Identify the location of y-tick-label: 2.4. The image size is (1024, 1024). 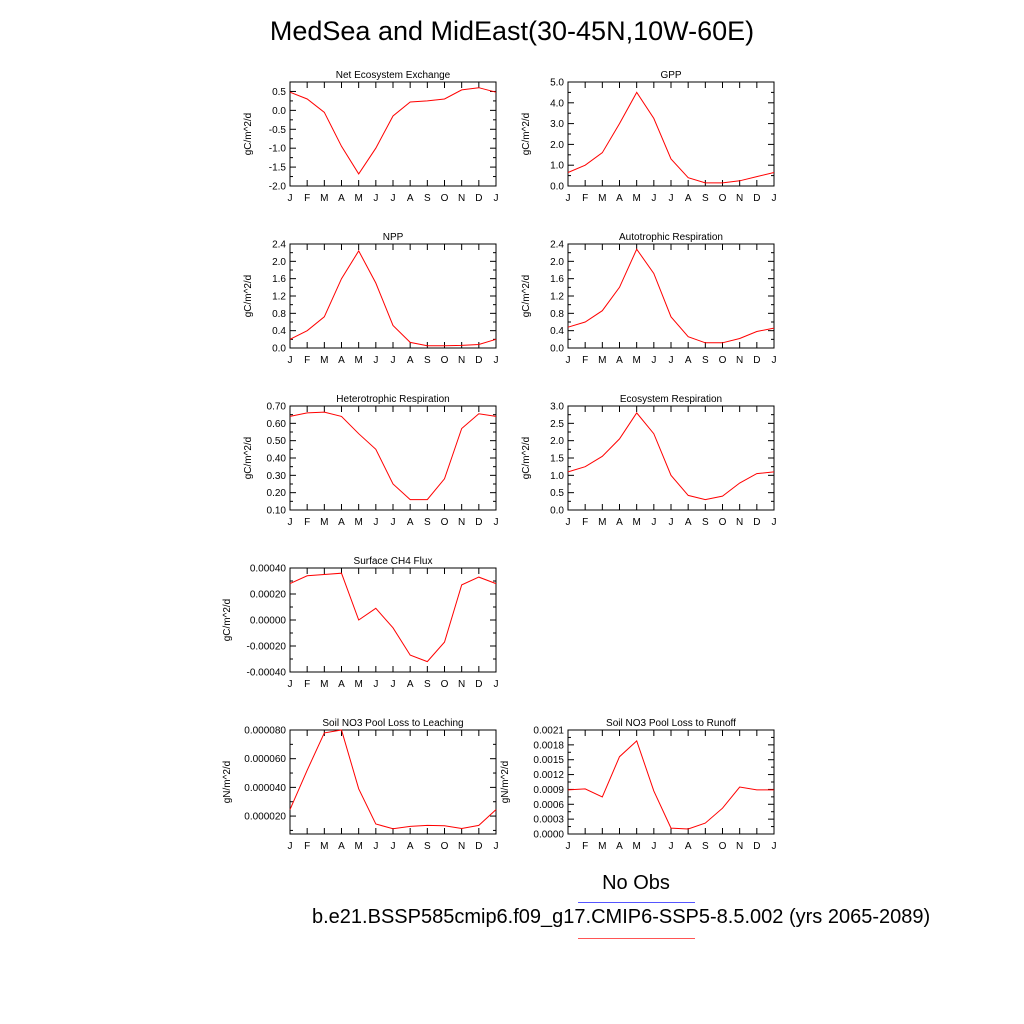
(279, 245).